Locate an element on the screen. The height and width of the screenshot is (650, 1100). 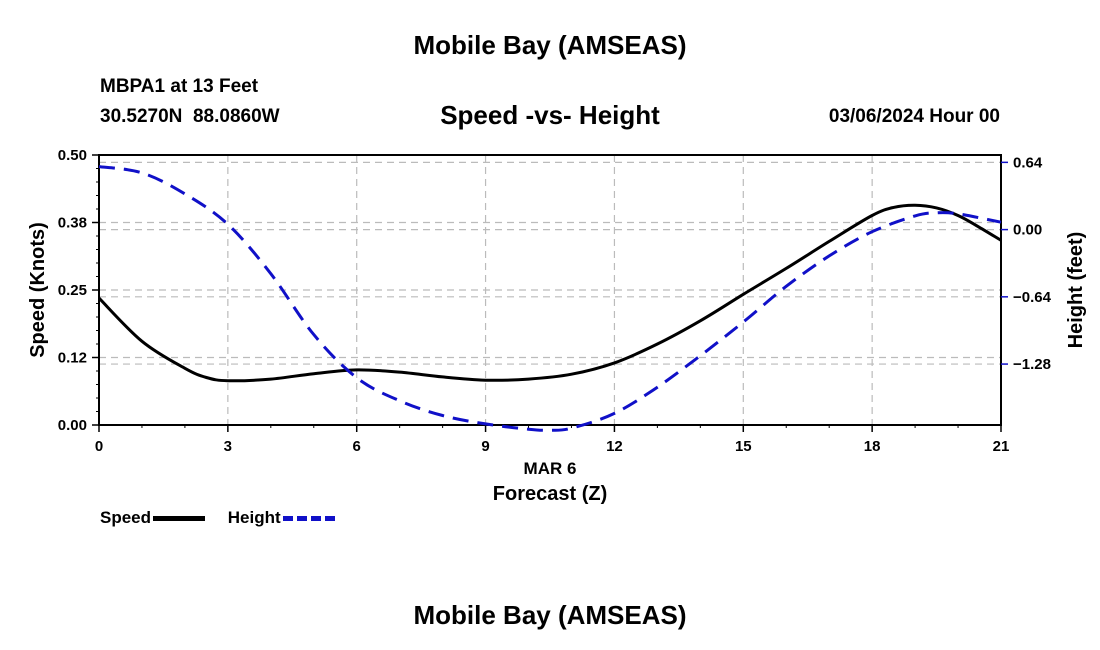
y-axis-right-title: Height (feet) is located at coordinates (1076, 290).